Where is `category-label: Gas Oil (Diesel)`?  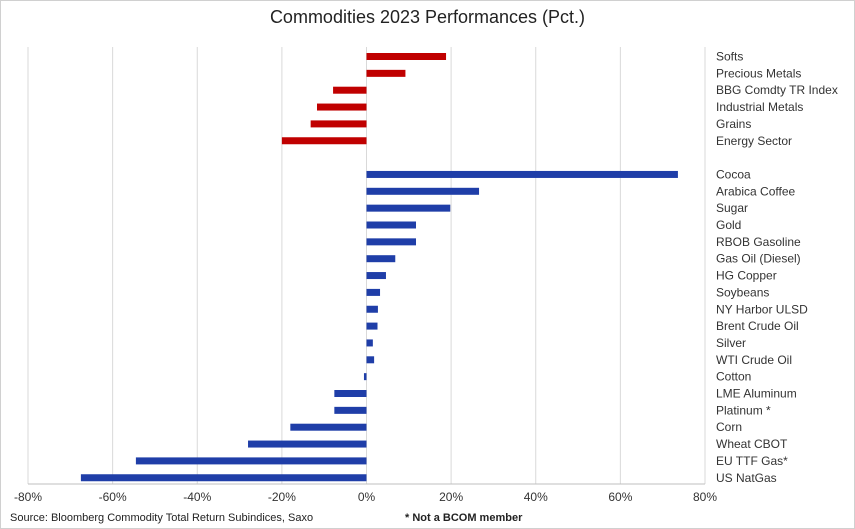
category-label: Gas Oil (Diesel) is located at coordinates (758, 259).